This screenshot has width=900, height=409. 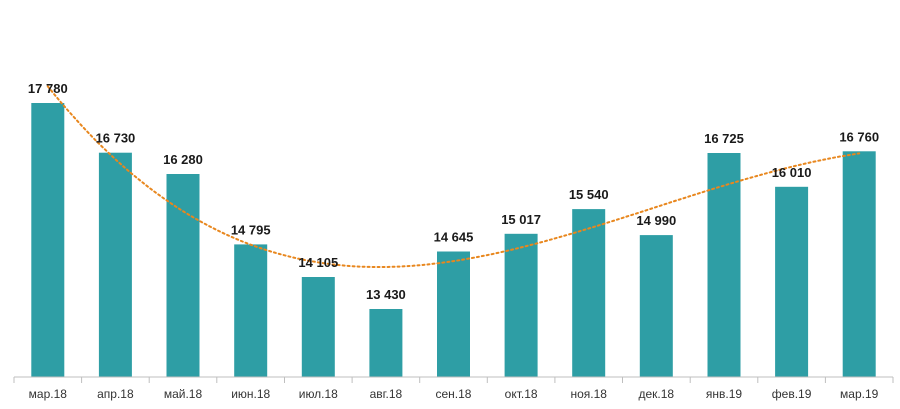 What do you see at coordinates (183, 394) in the screenshot?
I see `x-tick-label-2: май.18` at bounding box center [183, 394].